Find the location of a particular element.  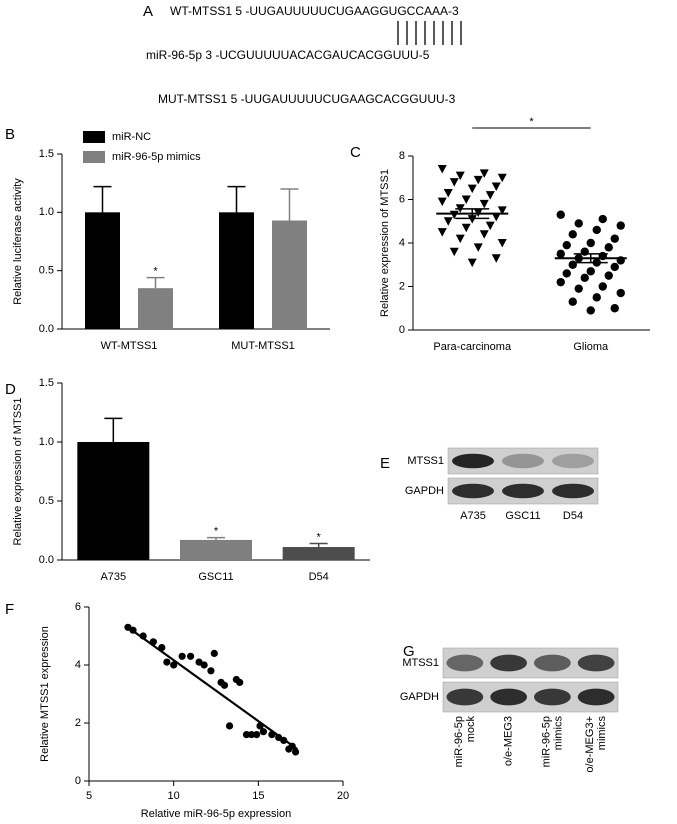

x-tick-label: GSC11 is located at coordinates (215, 577).